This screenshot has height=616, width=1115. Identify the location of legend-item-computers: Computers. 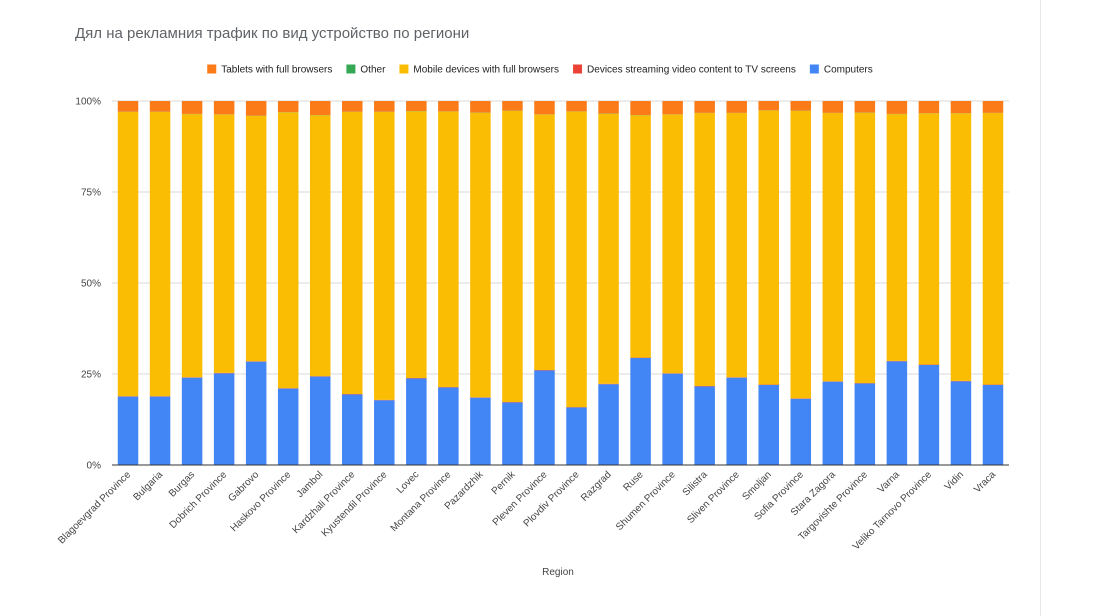
(841, 70).